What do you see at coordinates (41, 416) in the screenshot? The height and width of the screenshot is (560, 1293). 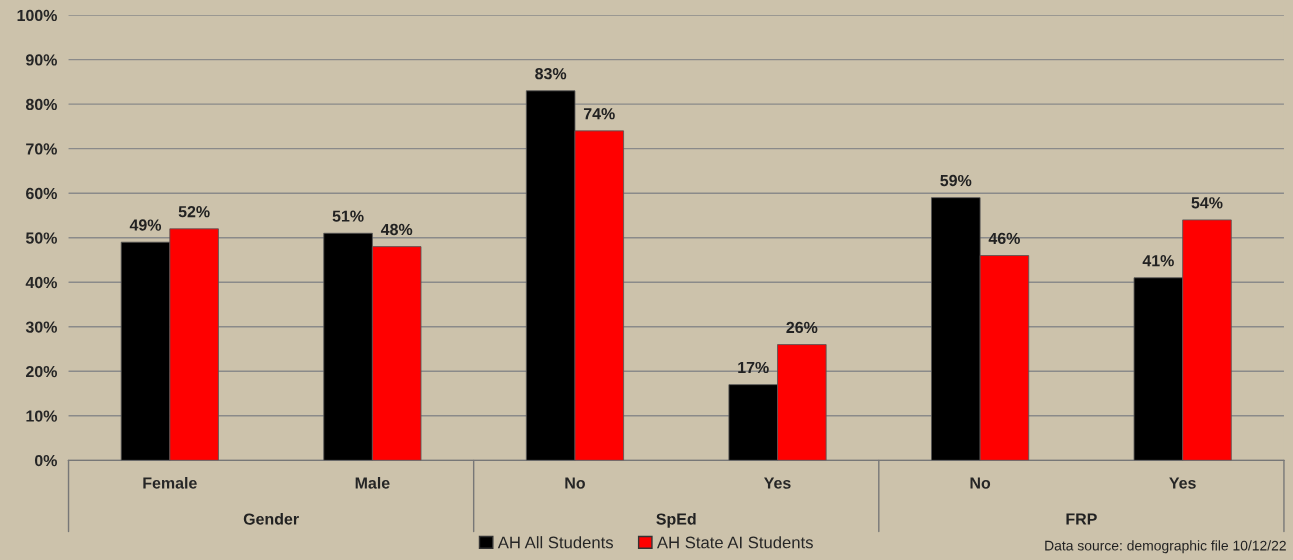 I see `y-tick-label: 10%` at bounding box center [41, 416].